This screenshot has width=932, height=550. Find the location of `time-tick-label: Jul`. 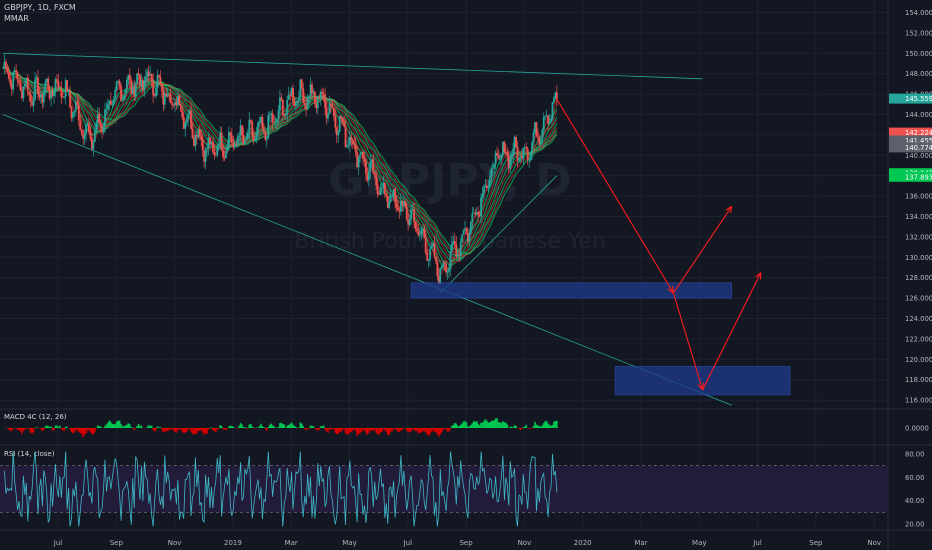

time-tick-label: Jul is located at coordinates (58, 543).